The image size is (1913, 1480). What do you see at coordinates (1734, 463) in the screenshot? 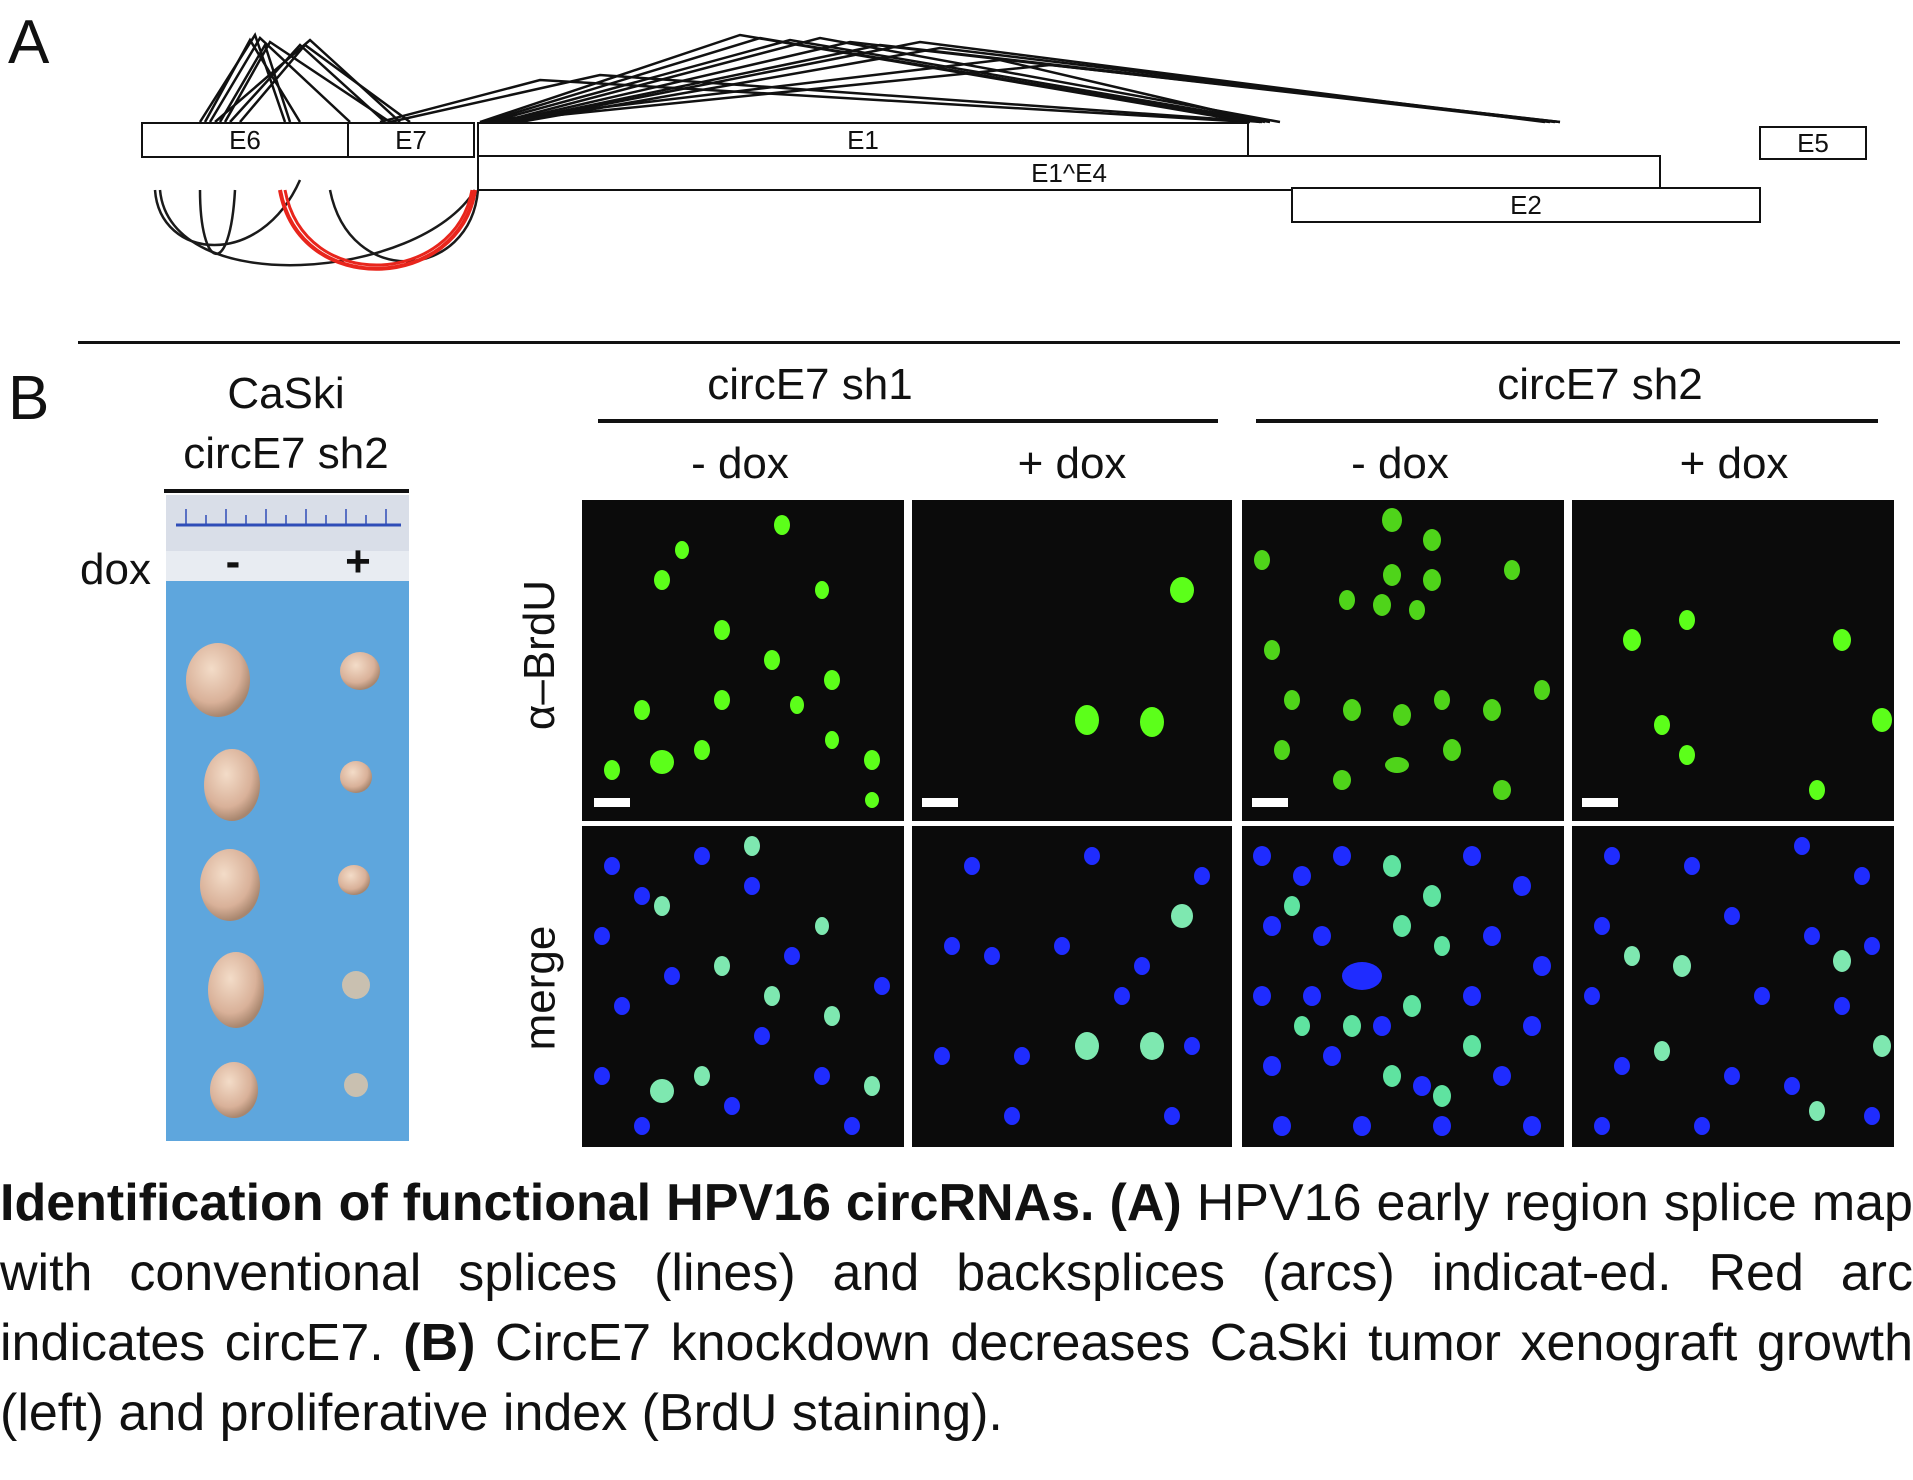
I see `col-sh2-plus-dox: + dox` at bounding box center [1734, 463].